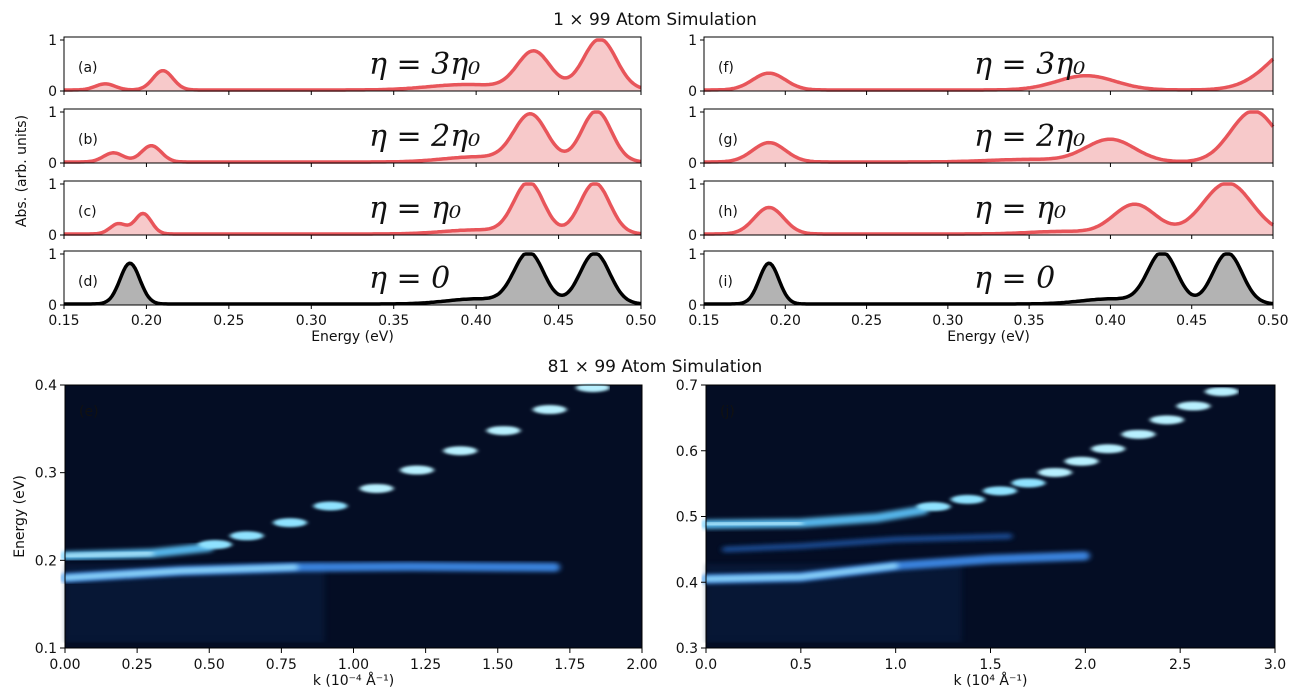  Describe the element at coordinates (728, 212) in the screenshot. I see `panel-label: (h)` at that location.